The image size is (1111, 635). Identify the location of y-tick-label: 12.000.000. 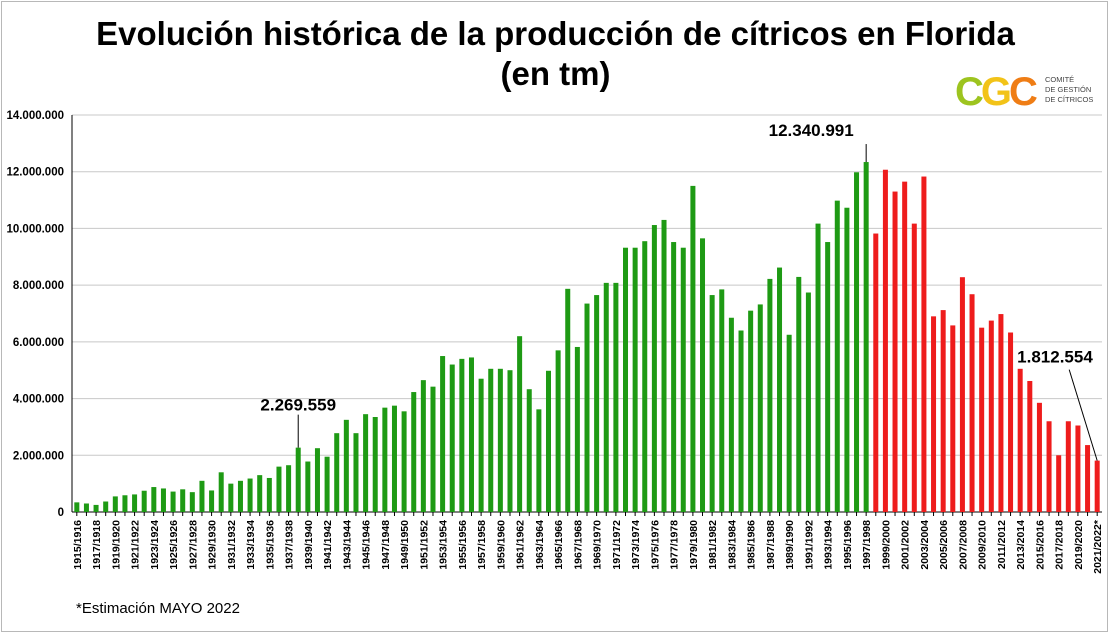
(35, 173).